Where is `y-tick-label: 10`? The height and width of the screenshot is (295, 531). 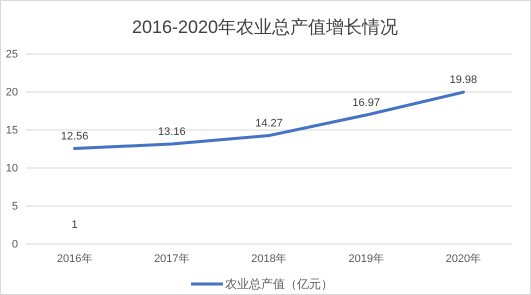 y-tick-label: 10 is located at coordinates (12, 168).